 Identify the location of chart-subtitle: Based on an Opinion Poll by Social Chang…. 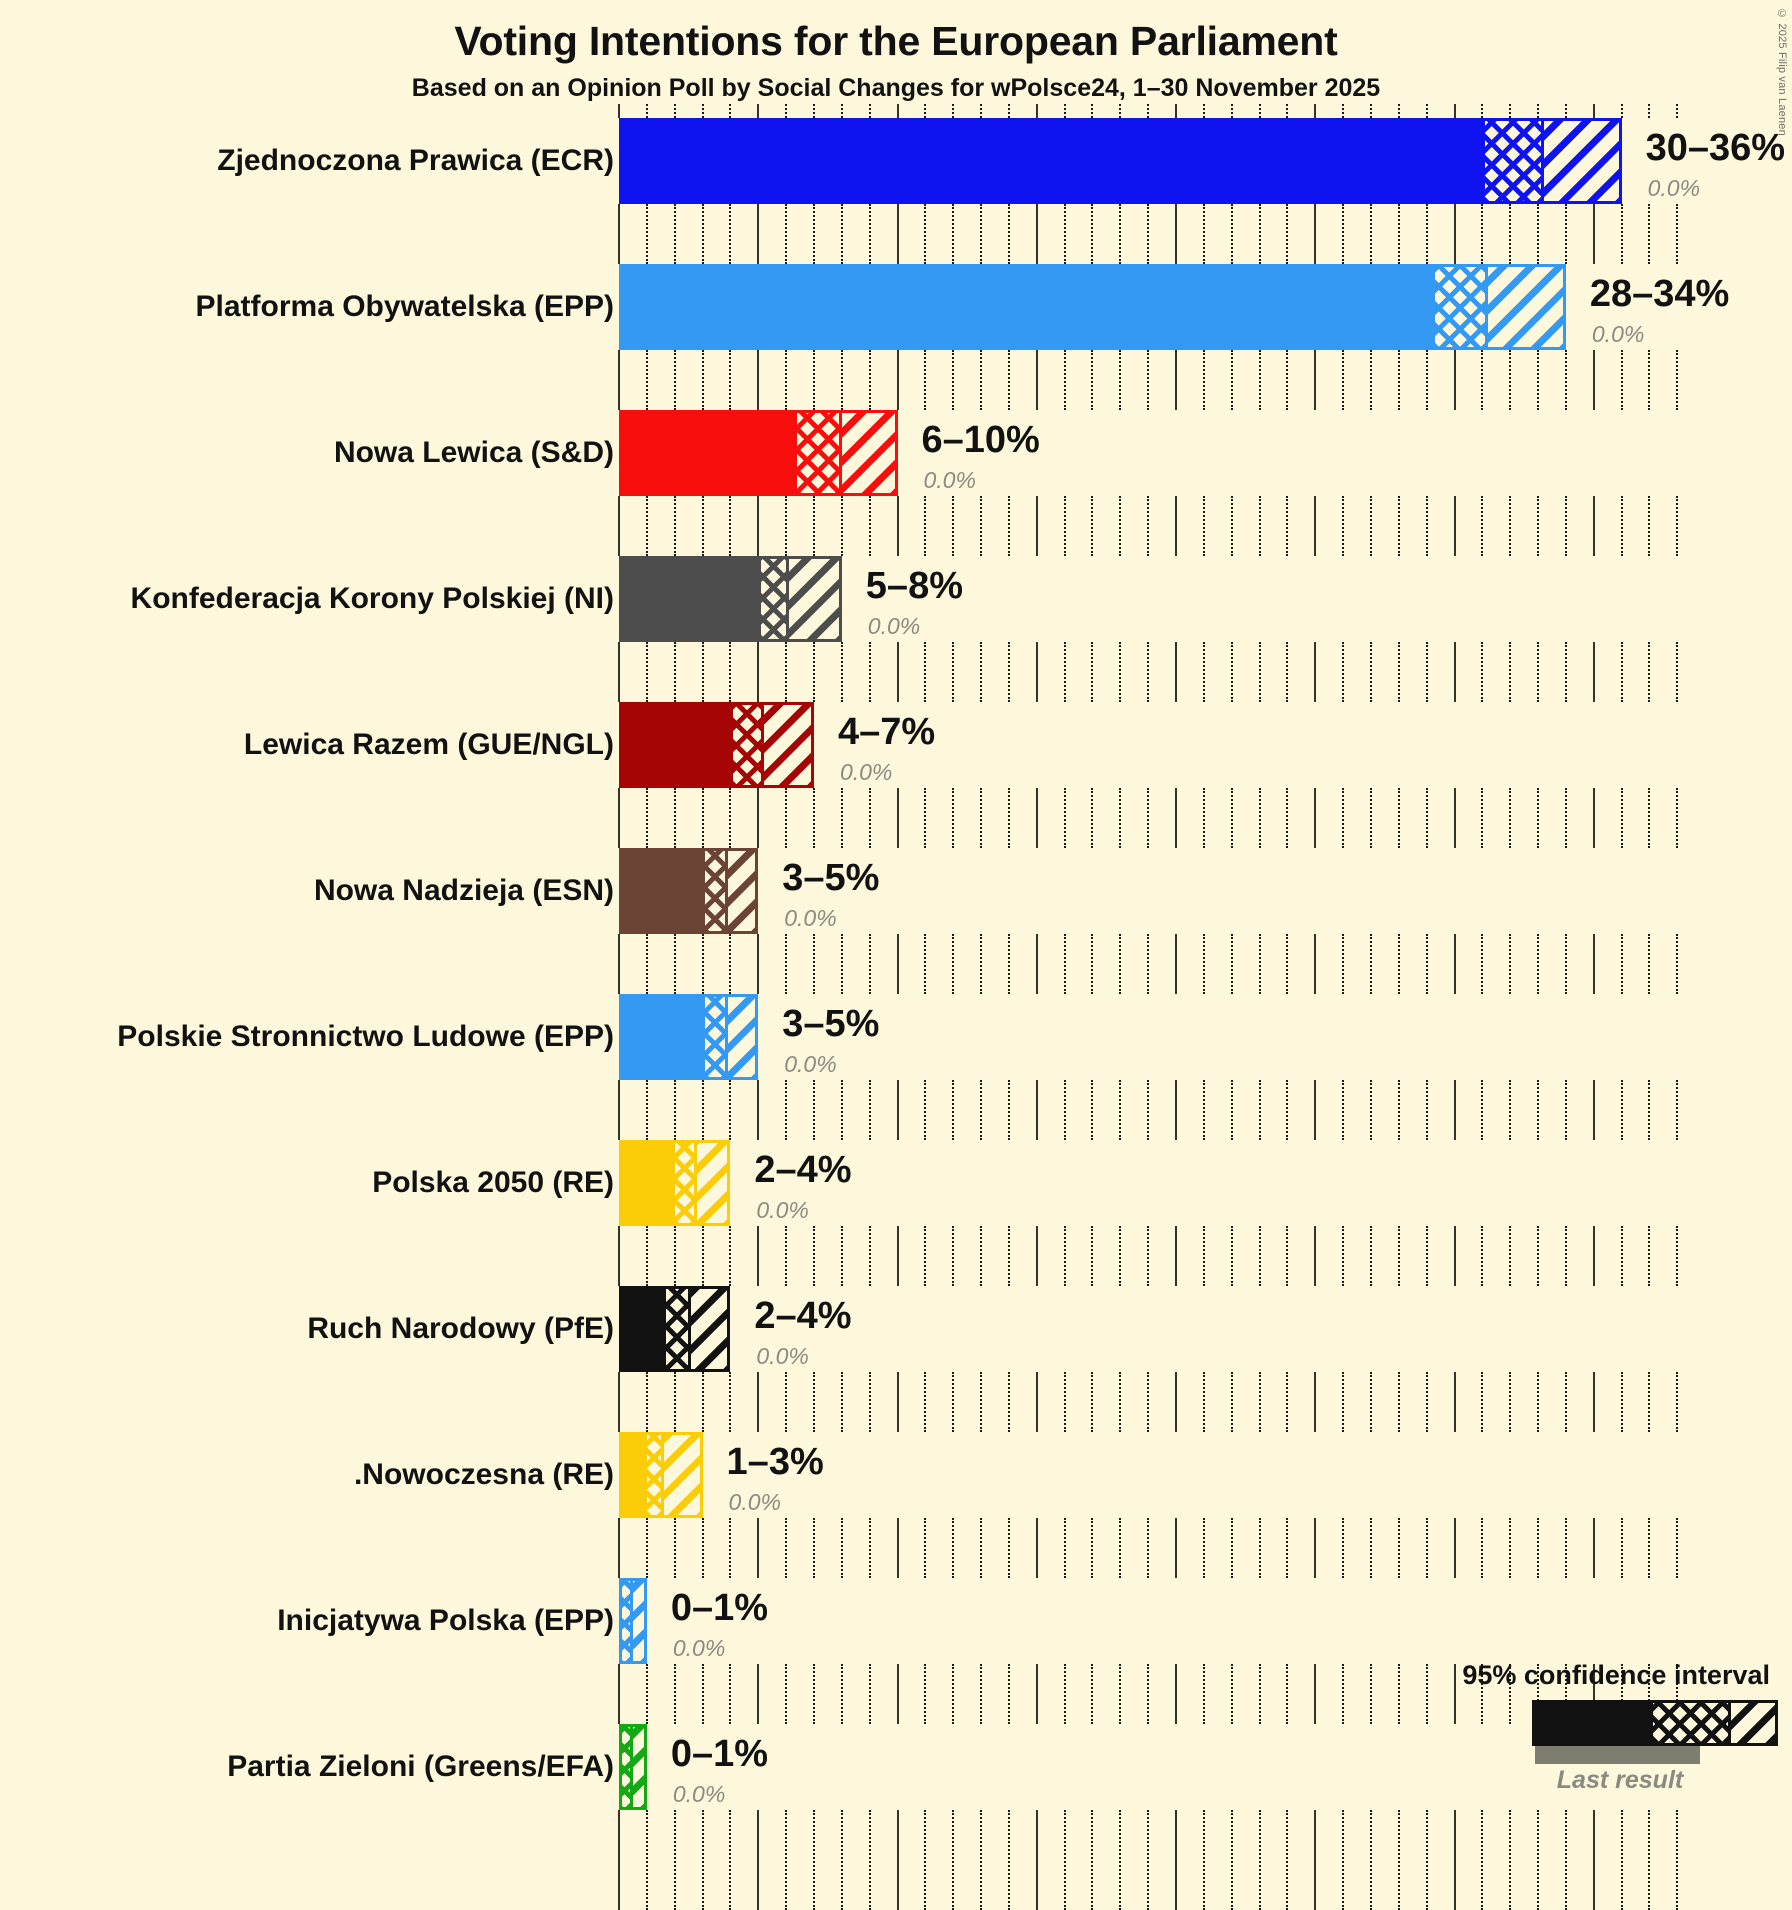
(896, 88).